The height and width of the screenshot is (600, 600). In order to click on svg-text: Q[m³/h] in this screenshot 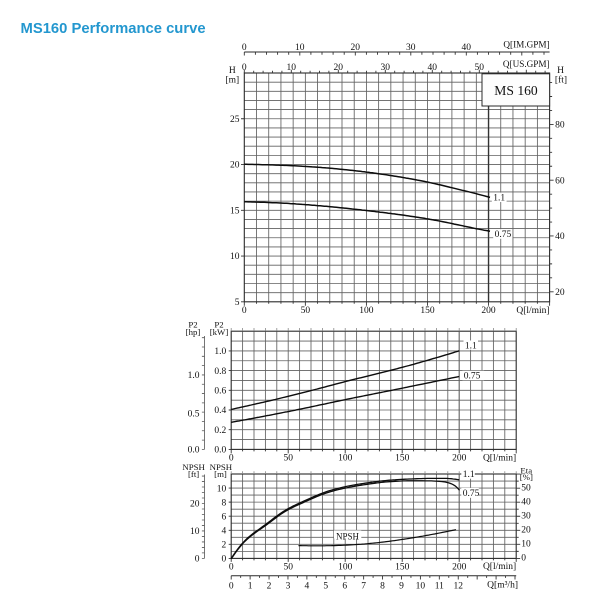, I will do `click(502, 586)`.